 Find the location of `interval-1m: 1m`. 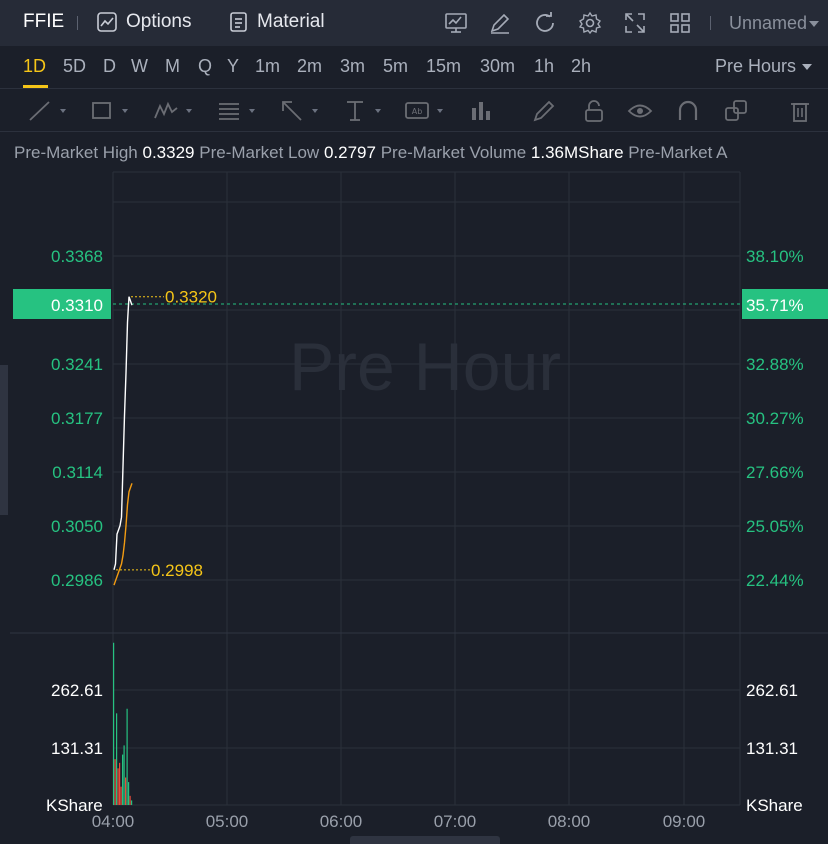

interval-1m: 1m is located at coordinates (268, 66).